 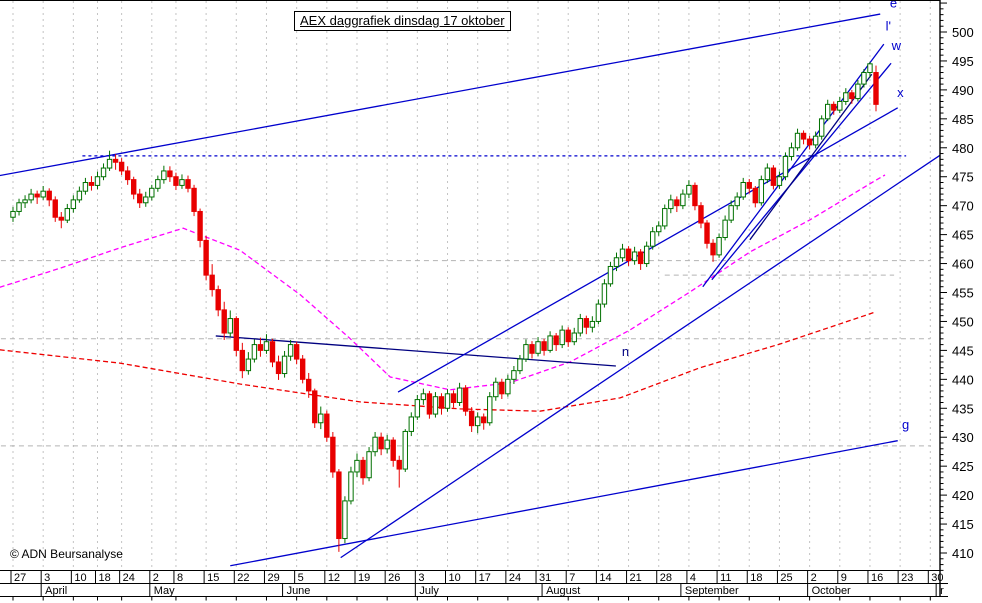 What do you see at coordinates (712, 591) in the screenshot?
I see `x-axis-month-label: September` at bounding box center [712, 591].